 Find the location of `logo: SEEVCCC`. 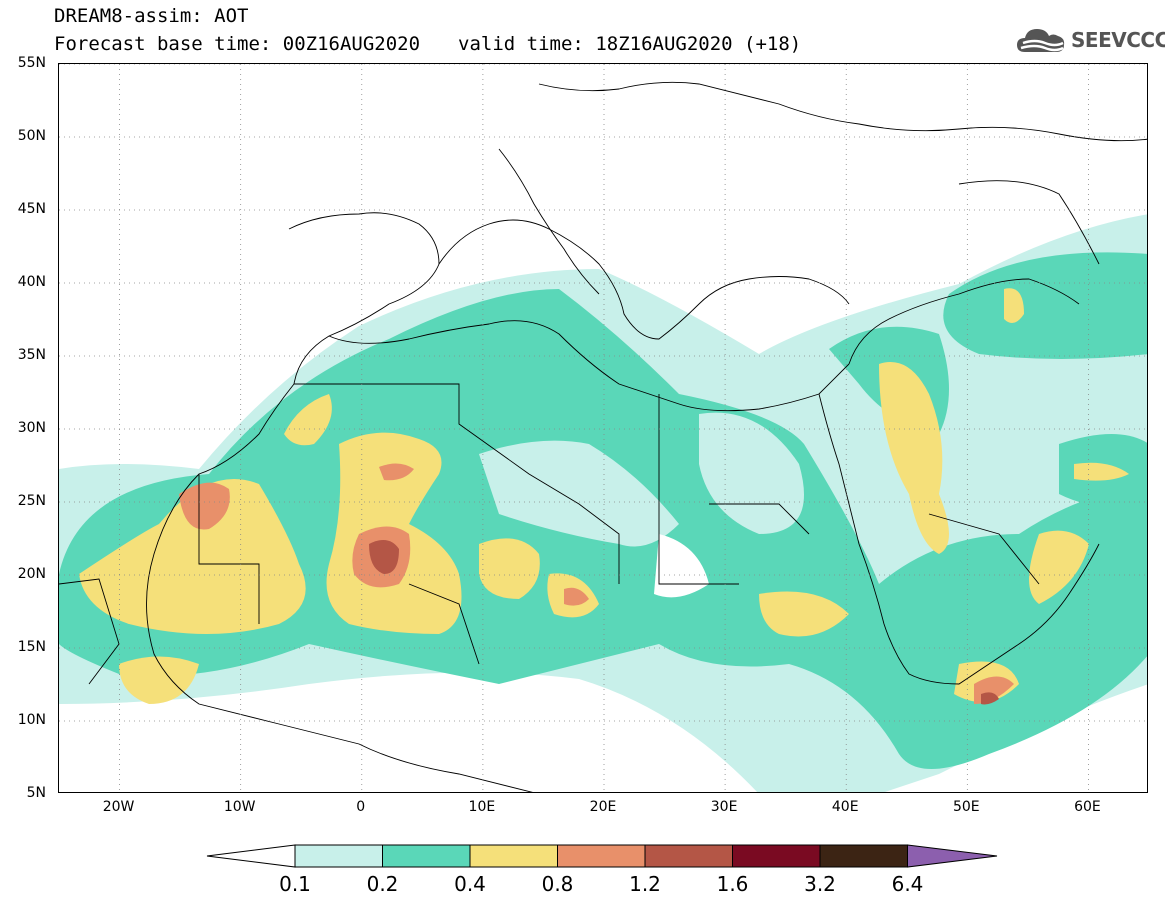

logo: SEEVCCC is located at coordinates (1090, 40).